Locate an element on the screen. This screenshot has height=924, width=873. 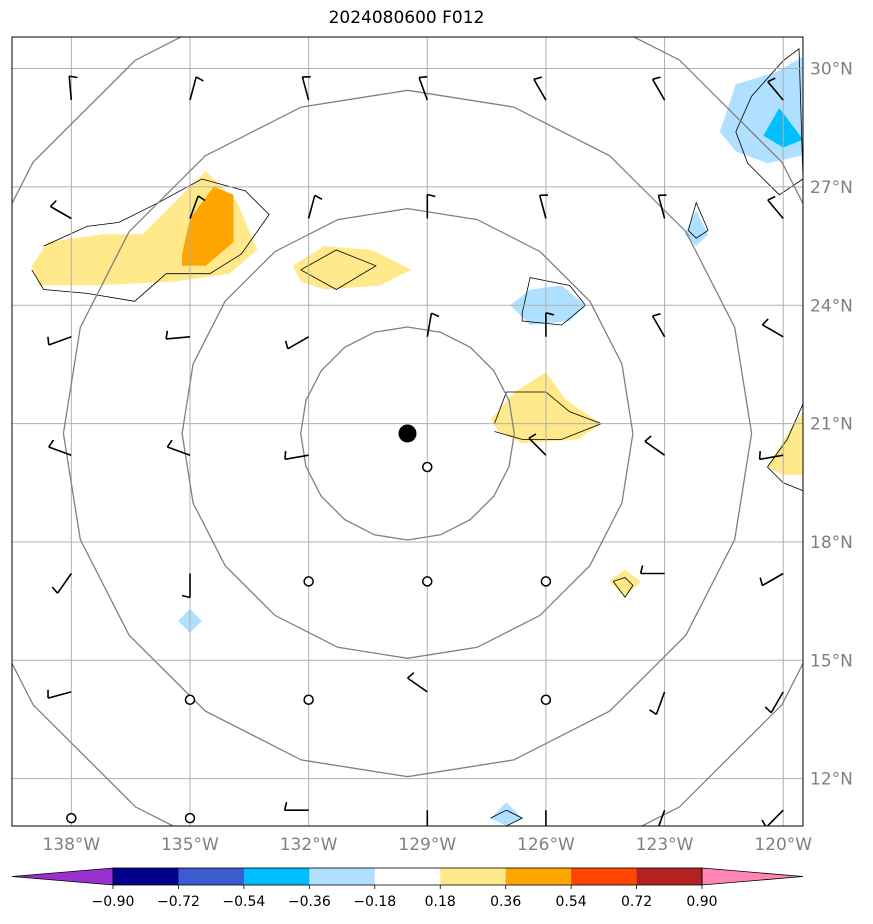
colorbar-tick-label: −0.72 is located at coordinates (178, 902).